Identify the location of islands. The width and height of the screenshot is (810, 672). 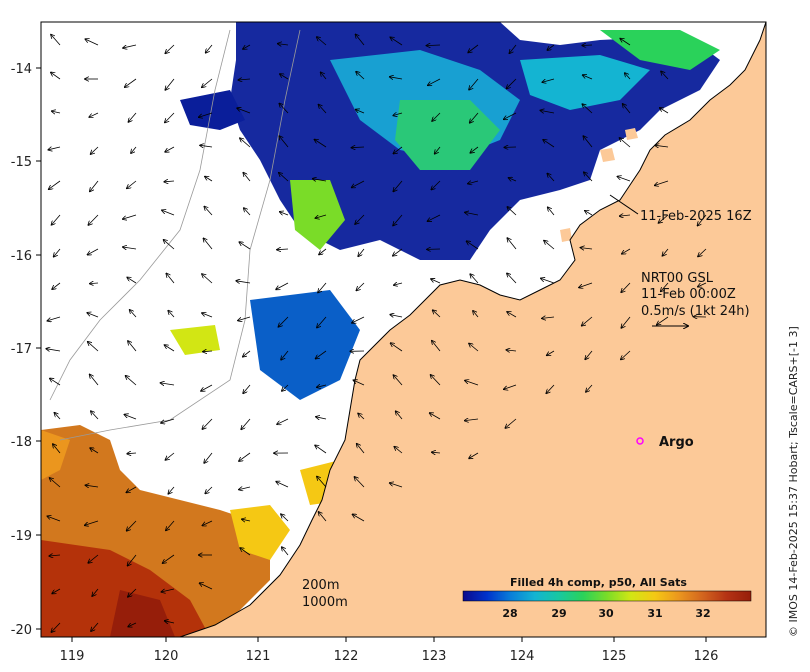
(599, 185).